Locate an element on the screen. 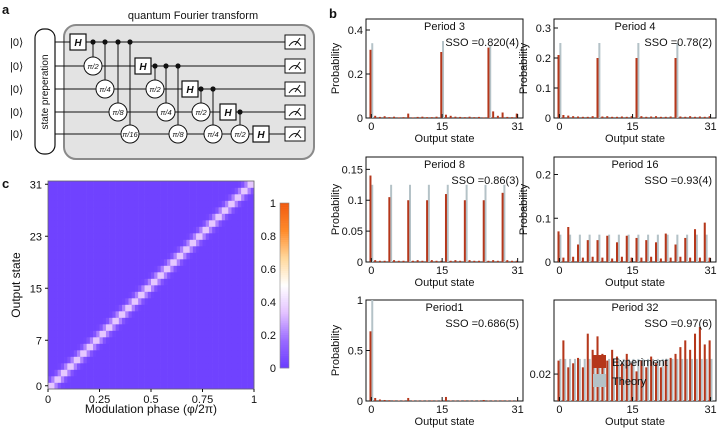 The image size is (721, 429). x-tick-label: 0 is located at coordinates (559, 271).